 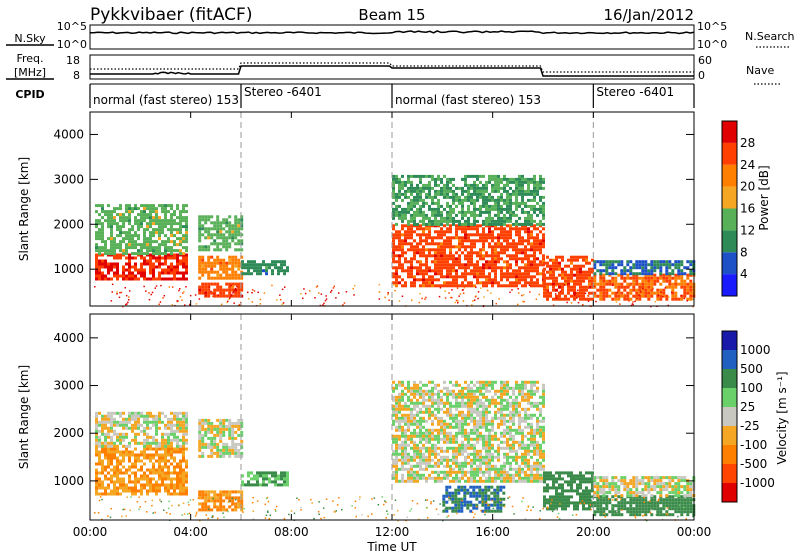 I want to click on nsearch-tick-bottom: 10^0, so click(x=712, y=44).